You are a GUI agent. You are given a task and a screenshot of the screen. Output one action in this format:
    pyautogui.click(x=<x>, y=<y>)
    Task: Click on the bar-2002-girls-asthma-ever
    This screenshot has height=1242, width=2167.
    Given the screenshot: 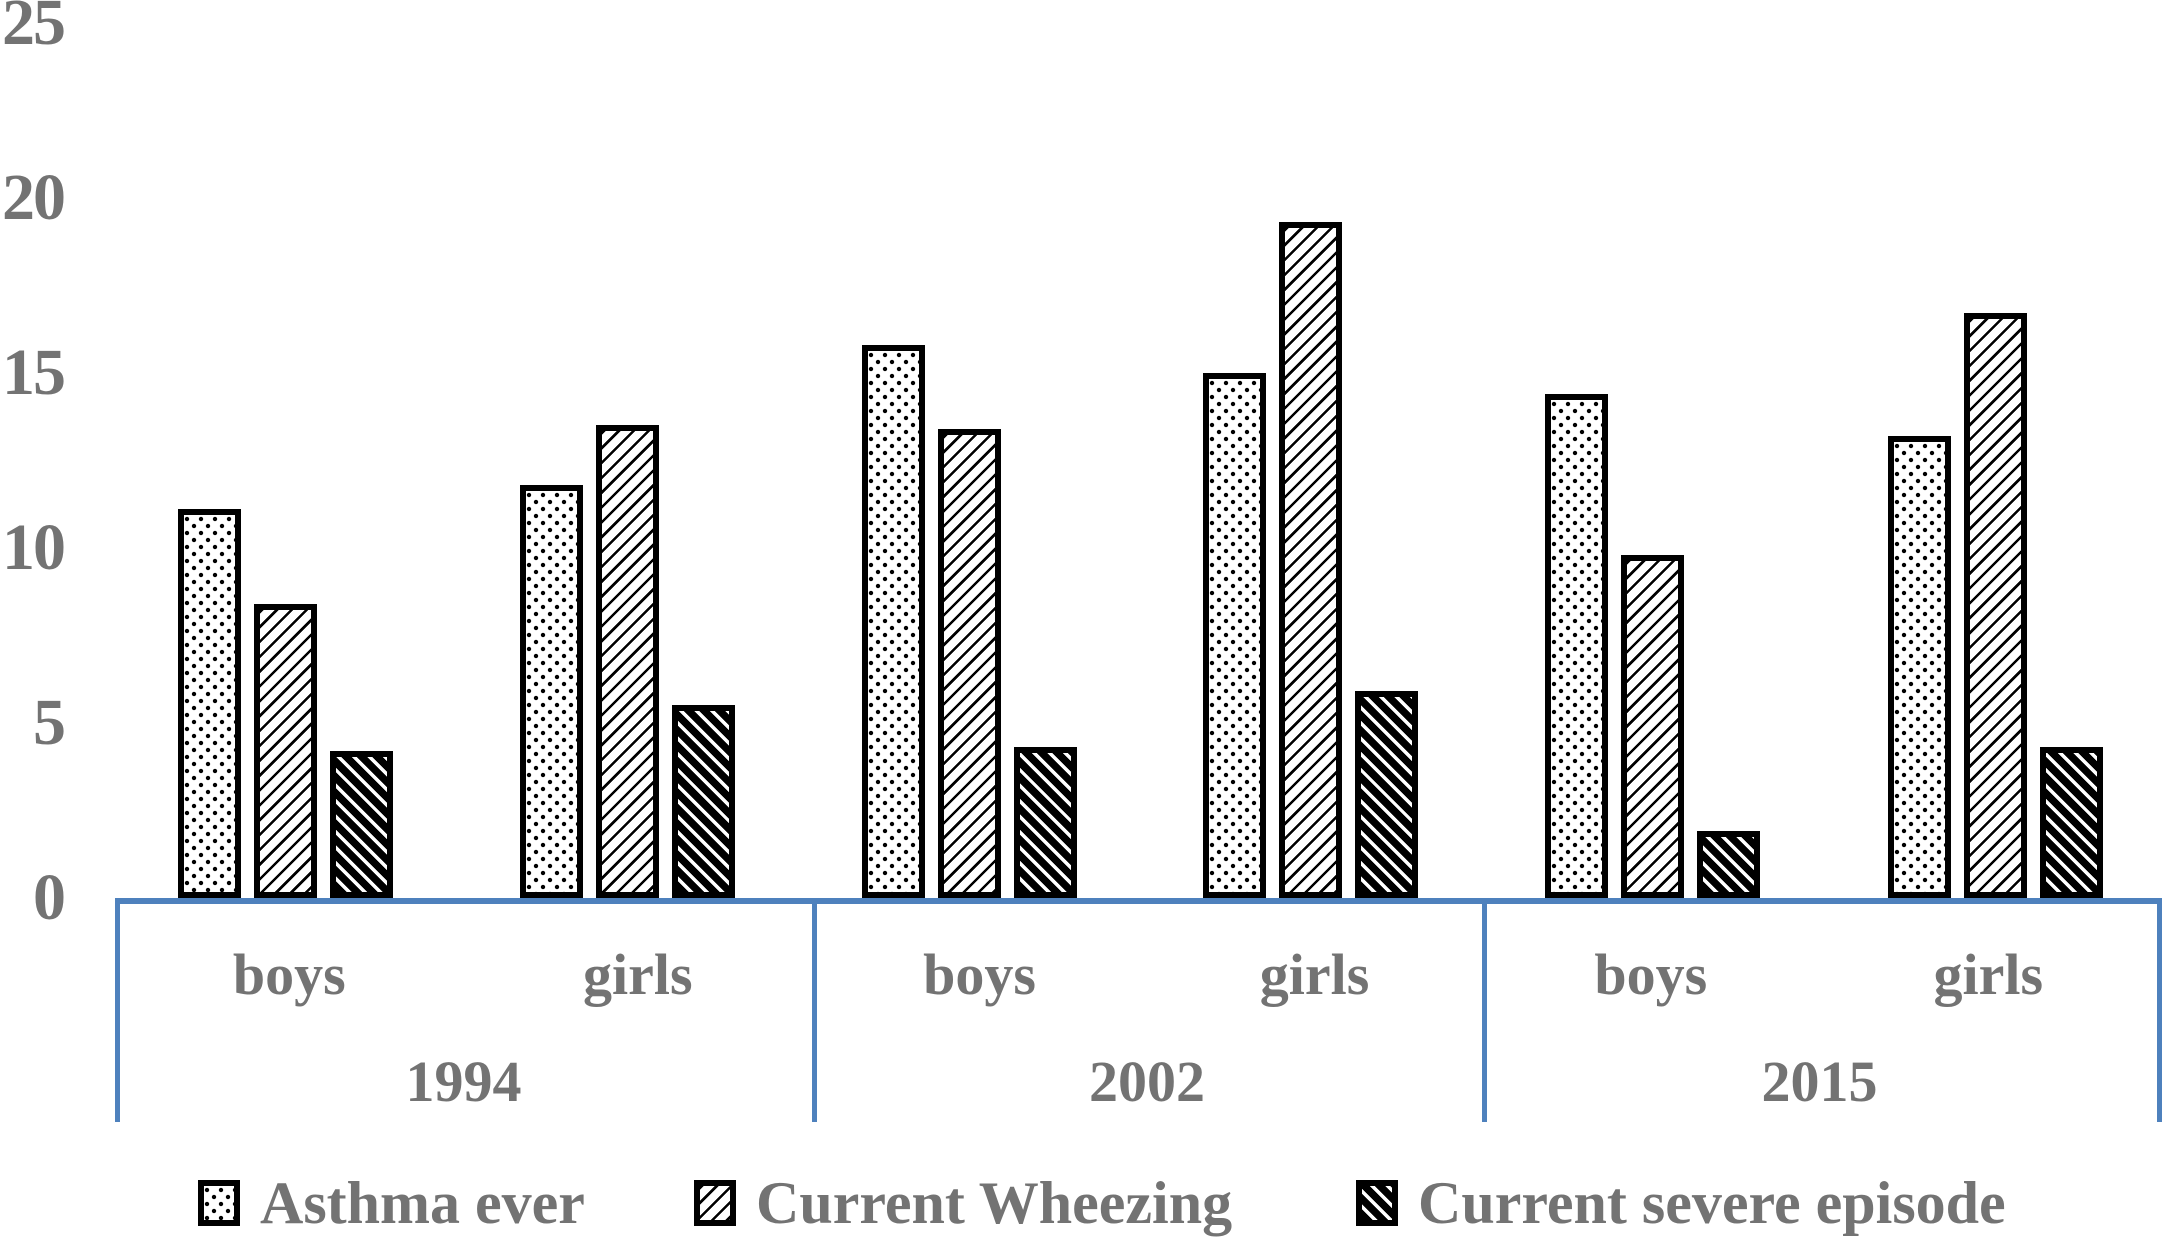 What is the action you would take?
    pyautogui.click(x=1234, y=635)
    